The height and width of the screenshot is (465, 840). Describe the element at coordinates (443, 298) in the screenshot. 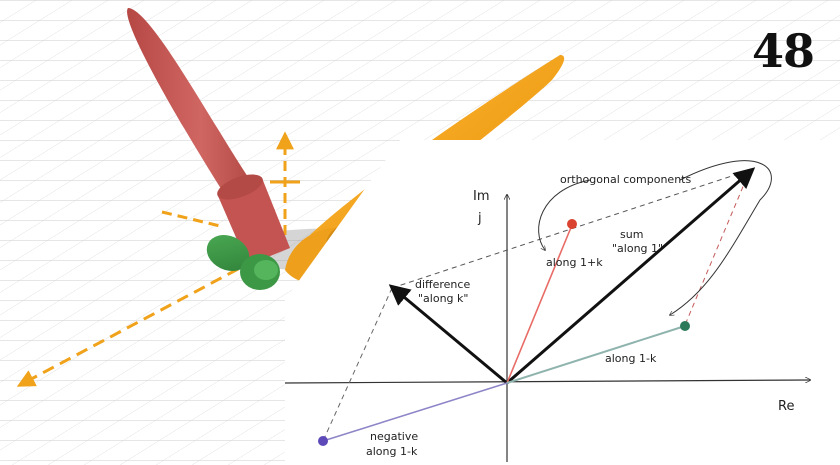

I see `difference-sub-label: "along k"` at that location.